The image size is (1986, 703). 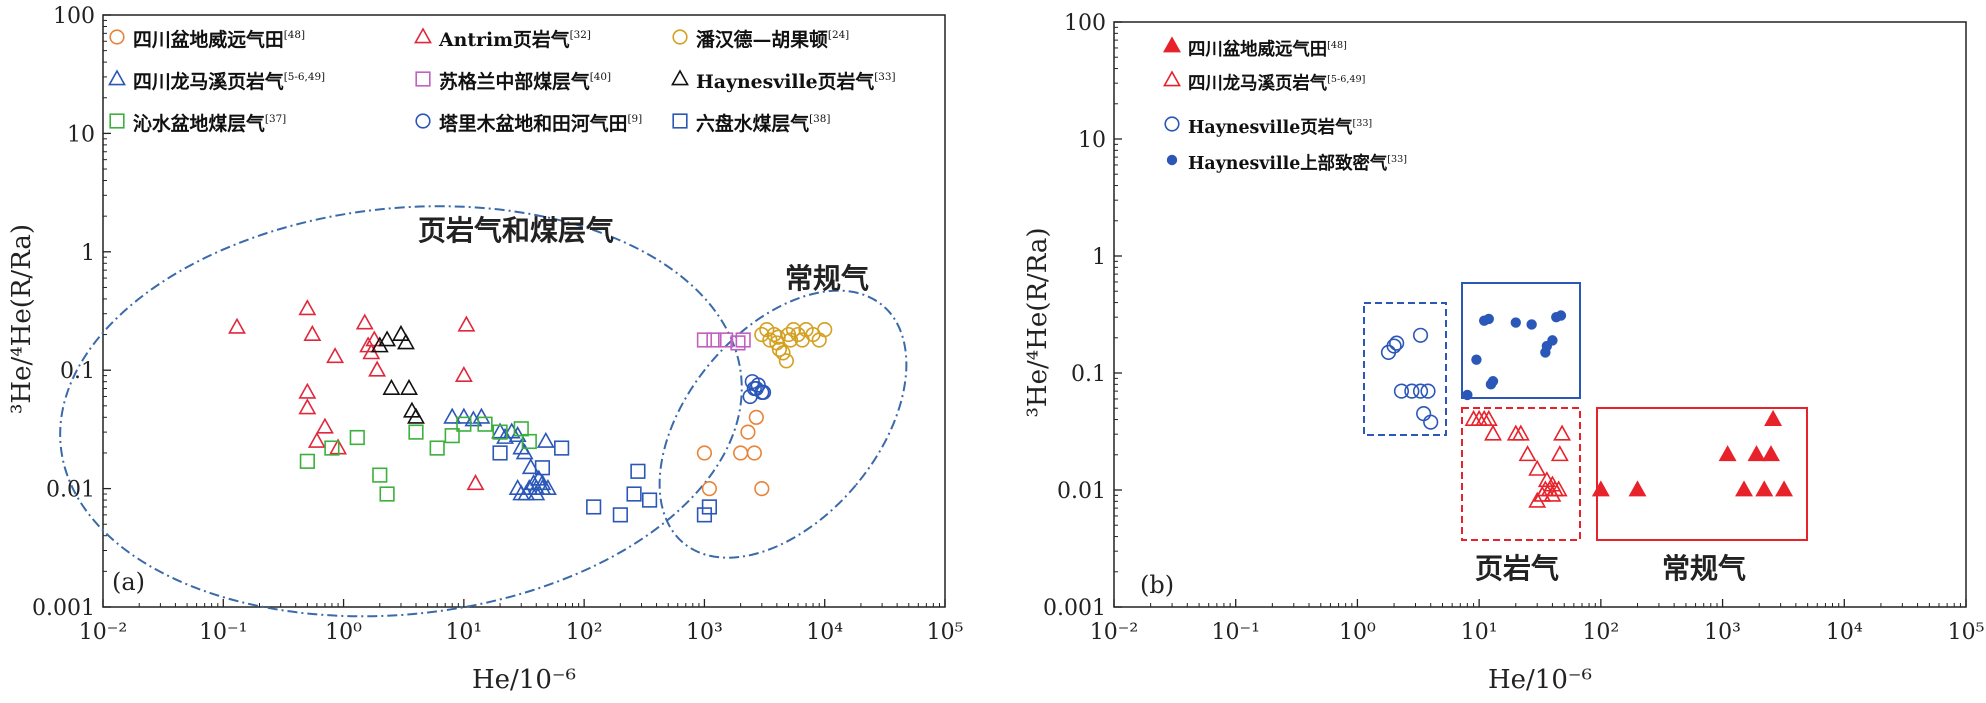 What do you see at coordinates (275, 119) in the screenshot?
I see `legend-entry-ref: [37]` at bounding box center [275, 119].